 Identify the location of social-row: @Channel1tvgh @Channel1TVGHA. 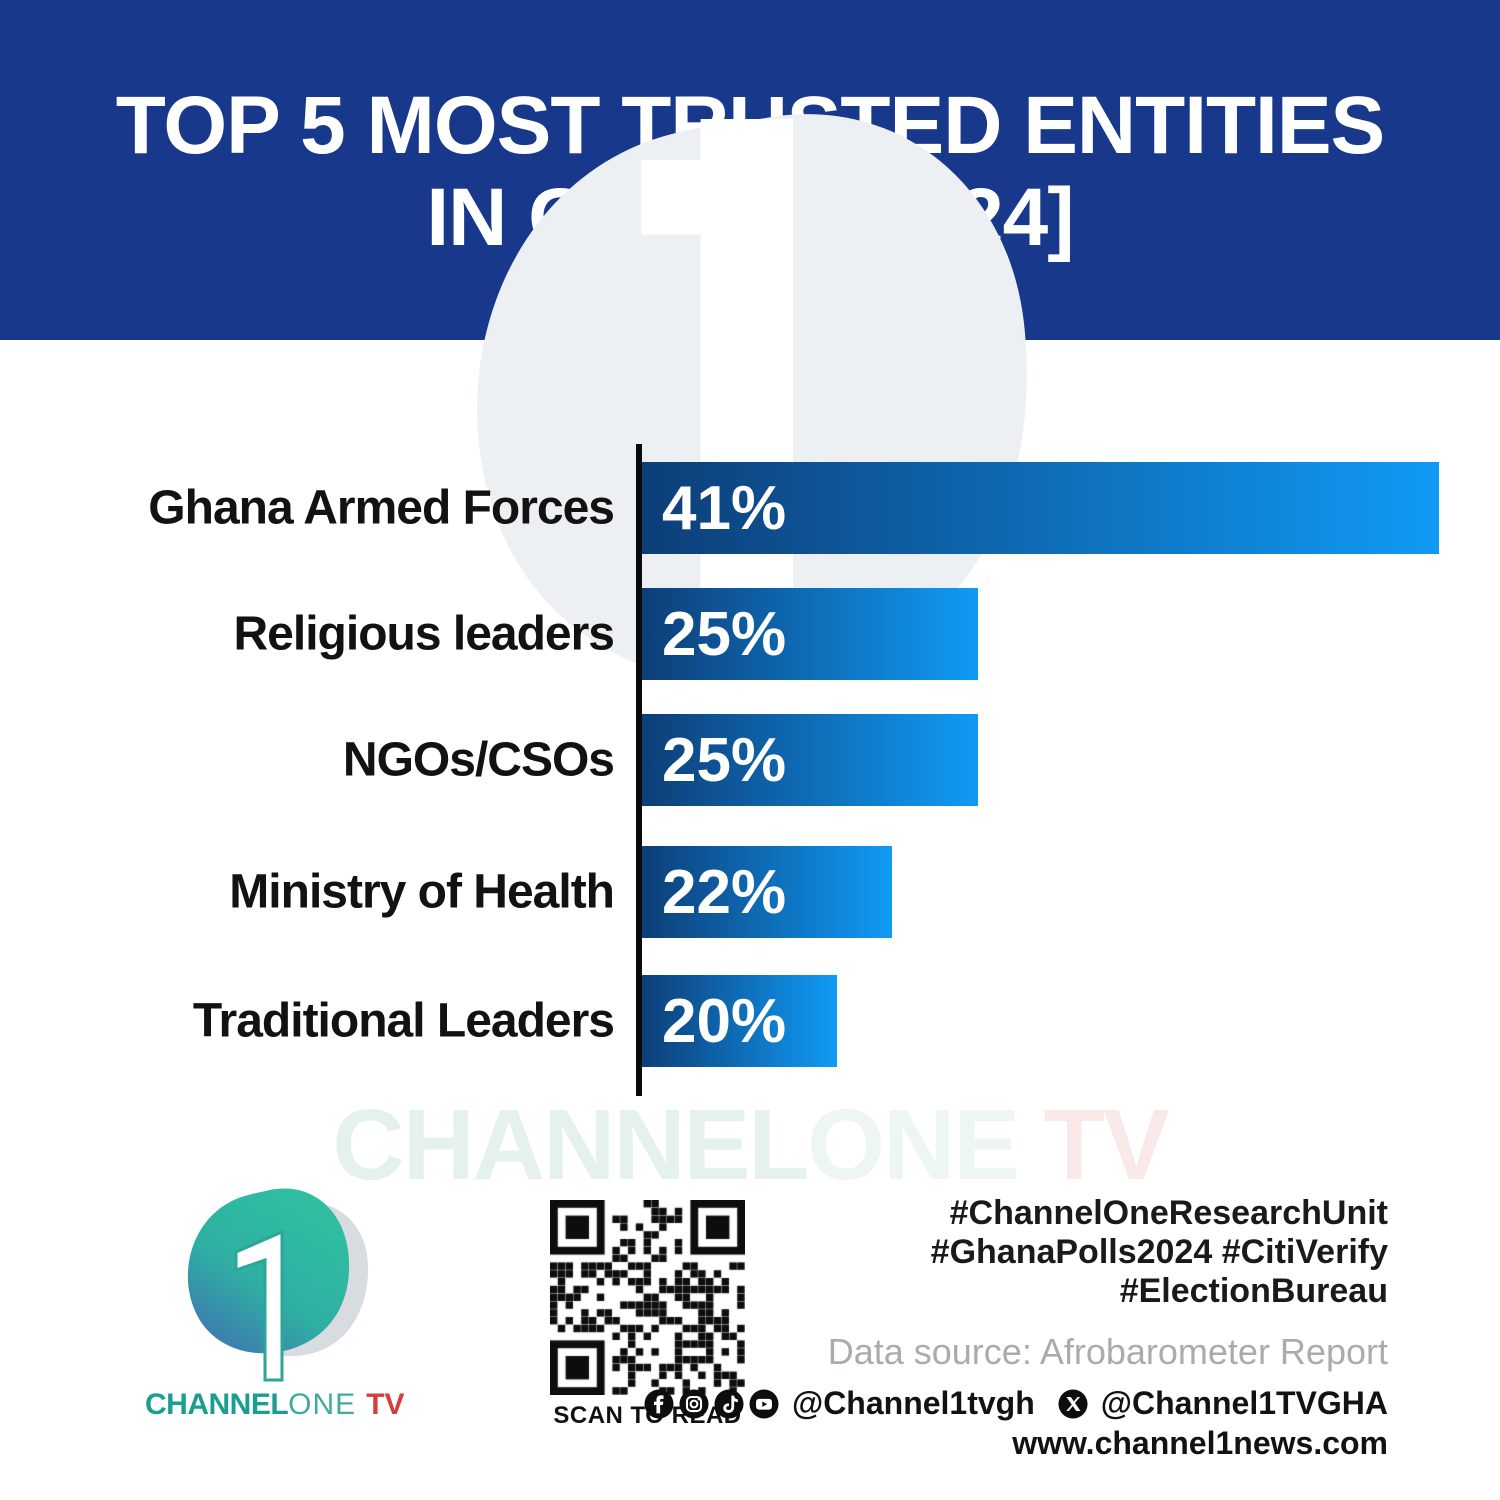
(1016, 1403).